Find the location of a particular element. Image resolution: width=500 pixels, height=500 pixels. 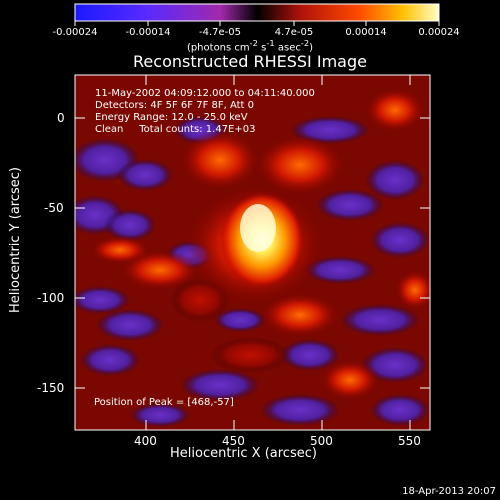

method-counts: Clean Total counts: 1.47E+03 is located at coordinates (175, 129).